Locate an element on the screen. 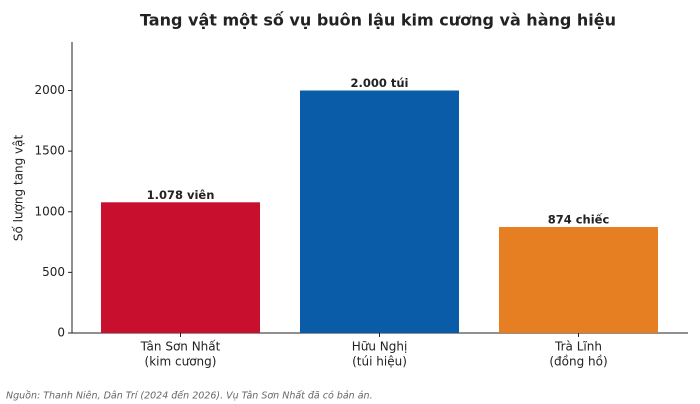 This screenshot has width=700, height=404. value-label: 1.078 viên is located at coordinates (181, 195).